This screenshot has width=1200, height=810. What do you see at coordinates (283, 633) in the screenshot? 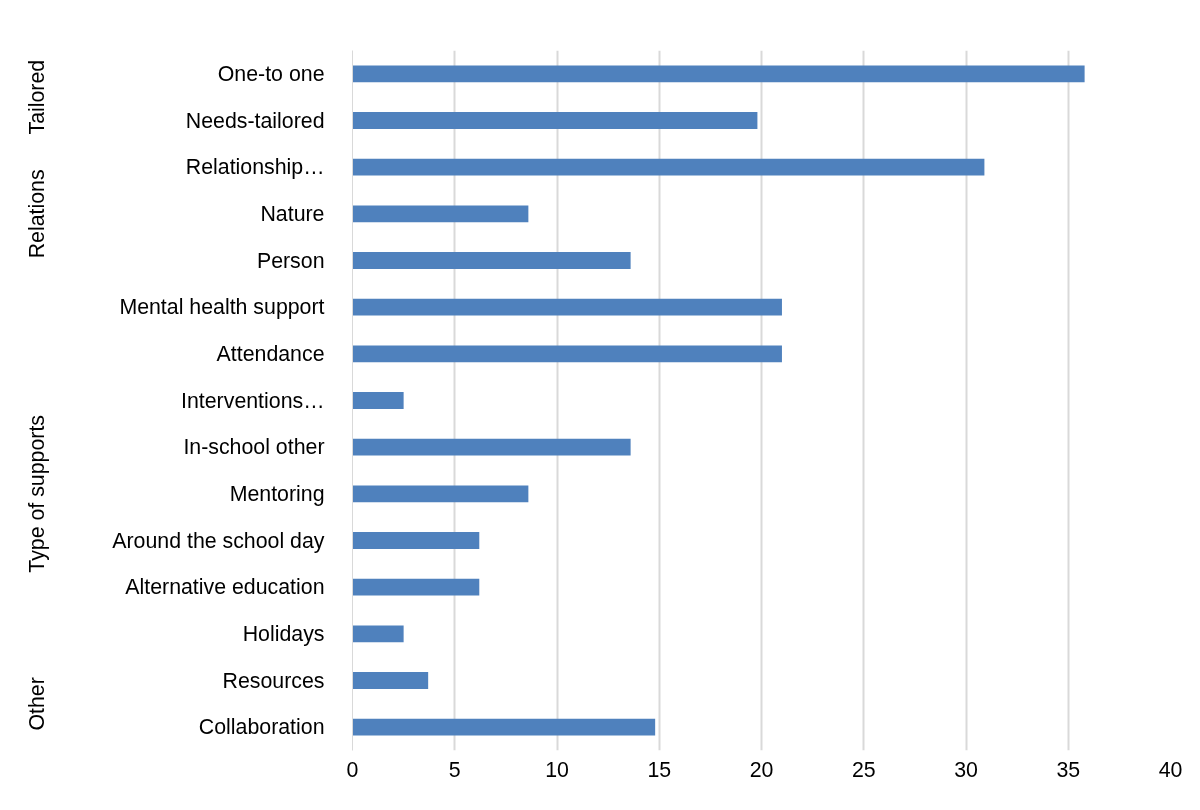
I see `y-tick-label: Holidays` at bounding box center [283, 633].